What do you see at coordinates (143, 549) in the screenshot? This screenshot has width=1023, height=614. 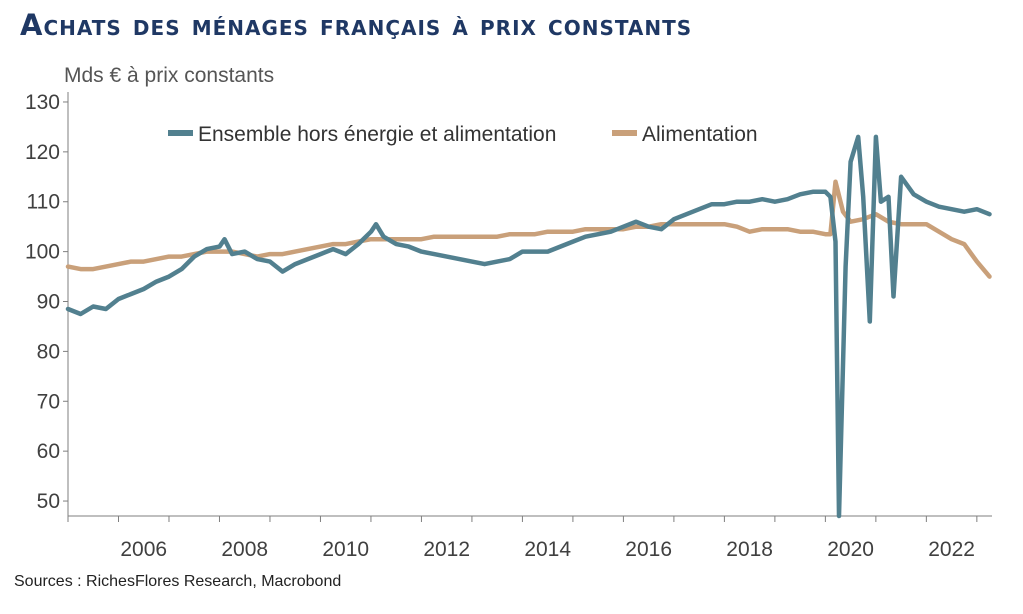 I see `x-tick-label: 2006` at bounding box center [143, 549].